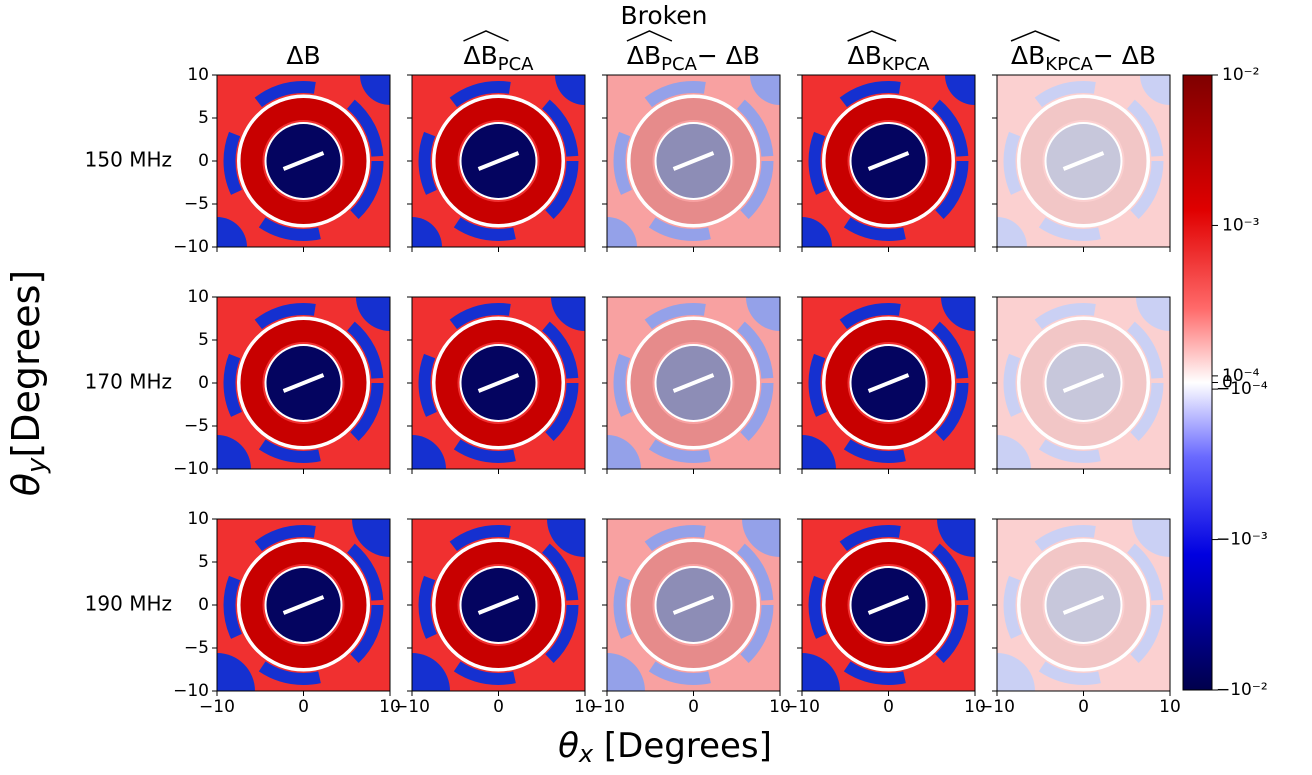  What do you see at coordinates (1242, 389) in the screenshot?
I see `colorbar-tick-label: −10⁻⁴` at bounding box center [1242, 389].